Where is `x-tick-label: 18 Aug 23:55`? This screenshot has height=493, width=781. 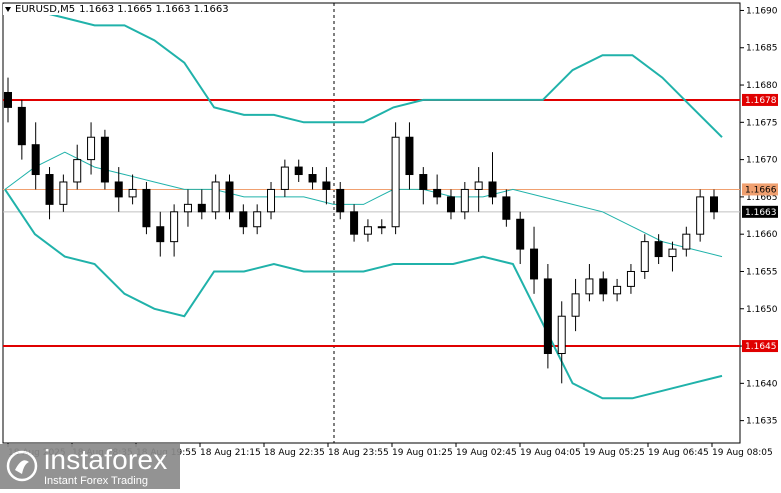
x-tick-label: 18 Aug 23:55 is located at coordinates (358, 453).